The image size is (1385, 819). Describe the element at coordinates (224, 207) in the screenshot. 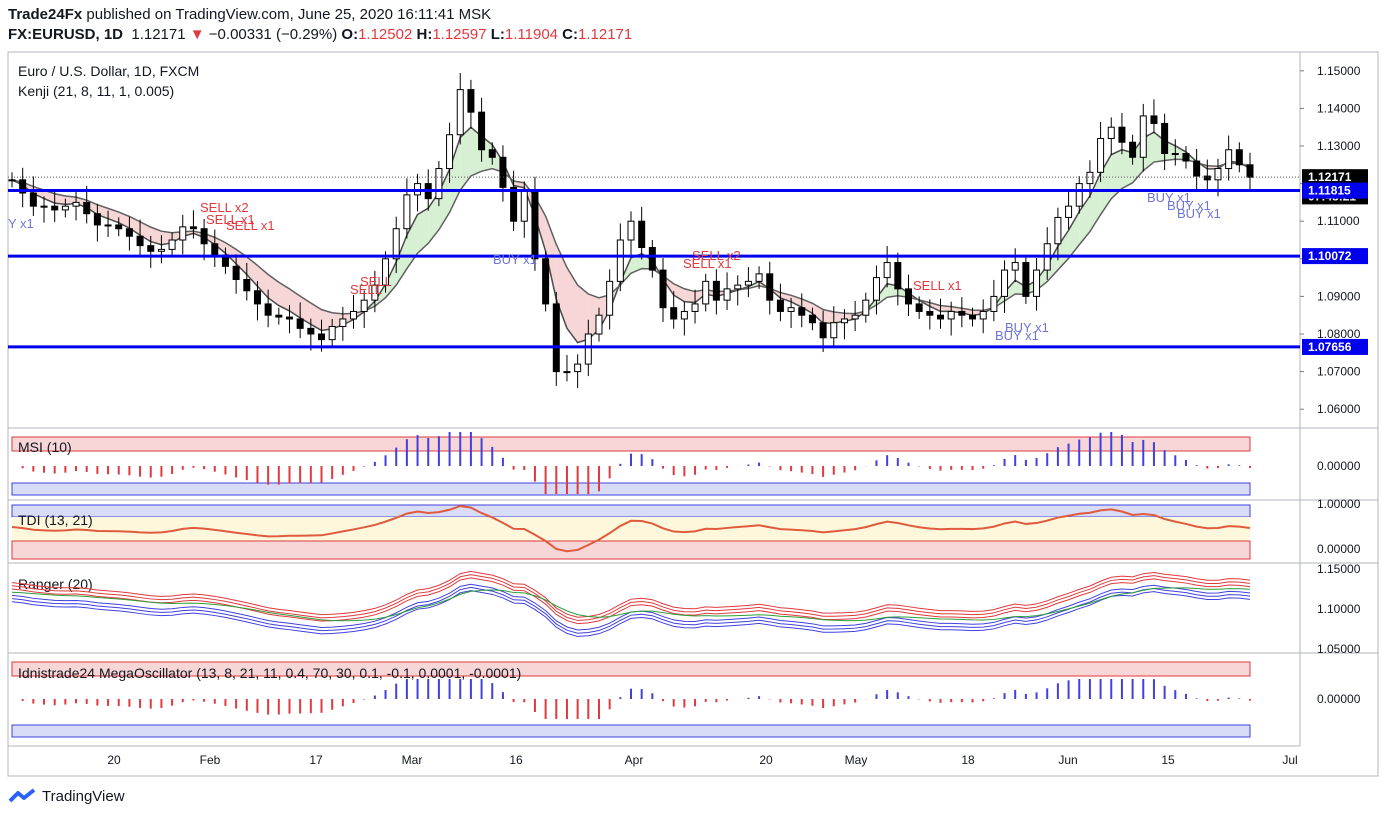

I see `signal-label: SELL x2` at that location.